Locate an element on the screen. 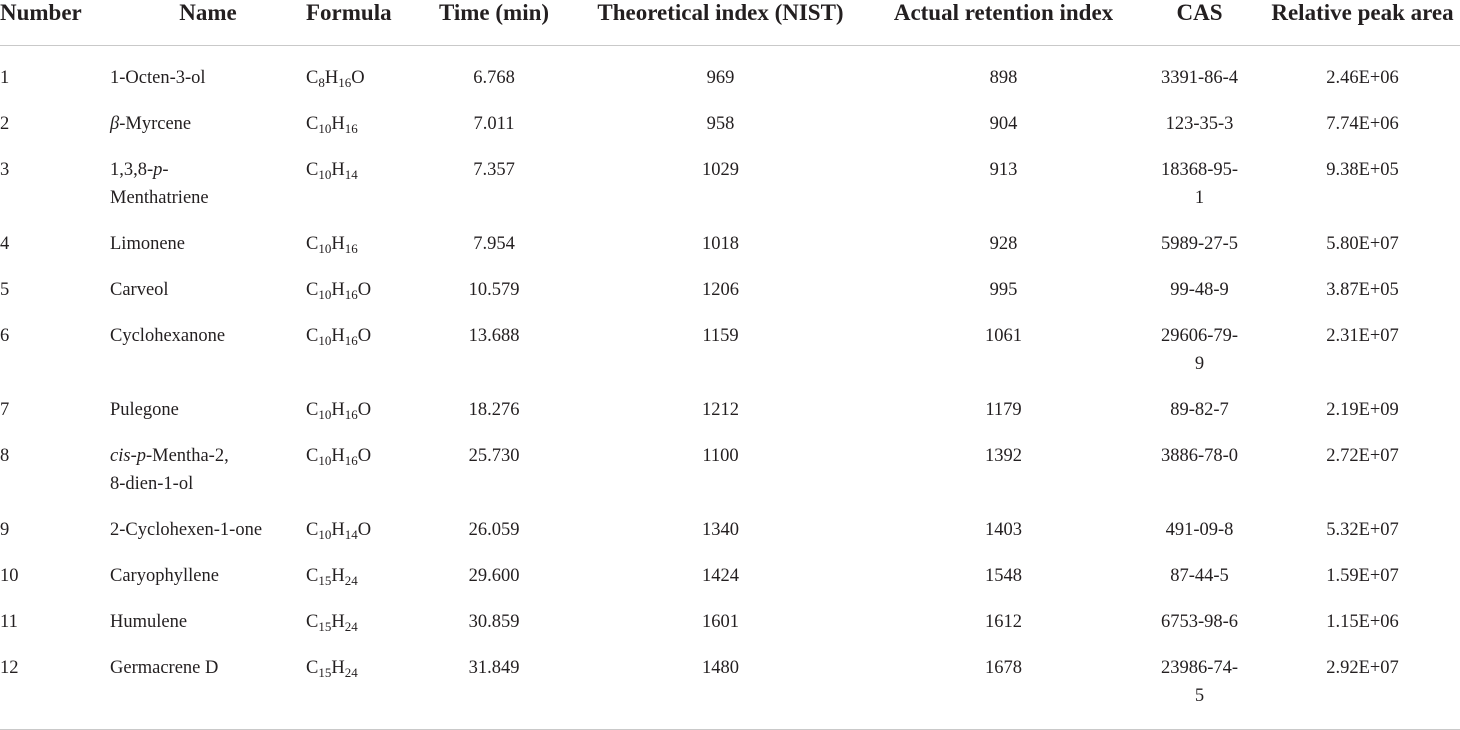 The width and height of the screenshot is (1460, 730). cell-actual-retention-index: 913 is located at coordinates (1003, 170).